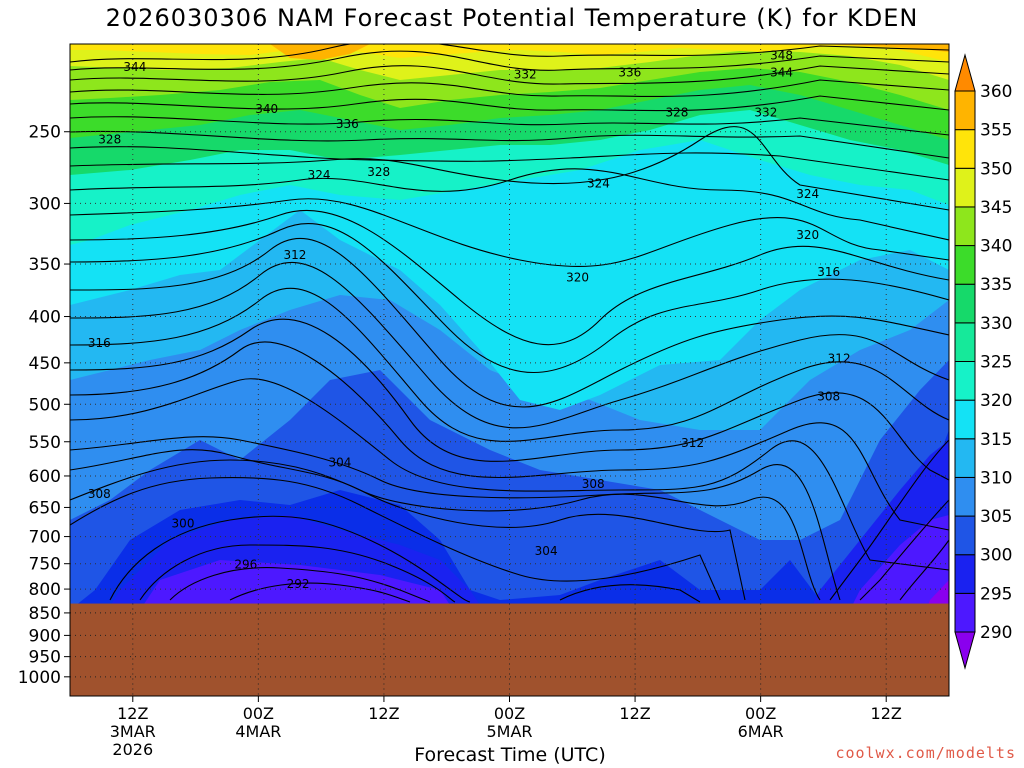 Image resolution: width=1024 pixels, height=768 pixels. I want to click on colorbar-label: 295, so click(996, 594).